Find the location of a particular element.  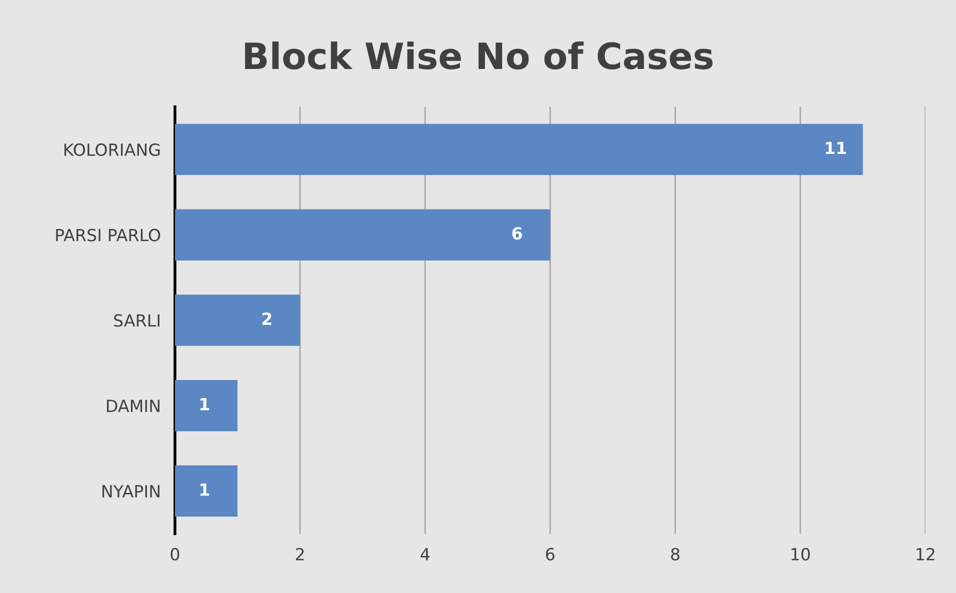

y-tick-label: NYAPIN is located at coordinates (131, 491).